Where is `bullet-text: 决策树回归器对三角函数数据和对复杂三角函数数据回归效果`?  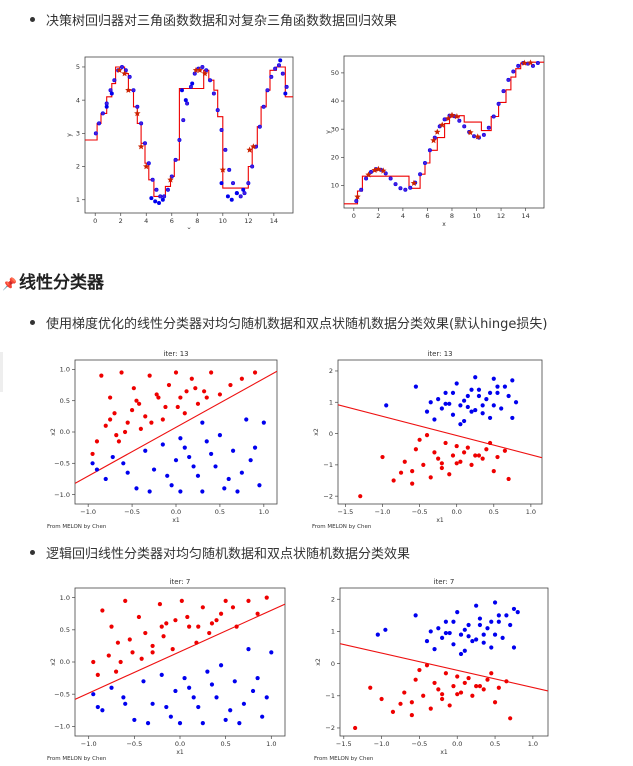
bullet-text: 决策树回归器对三角函数数据和对复杂三角函数数据回归效果 is located at coordinates (222, 21).